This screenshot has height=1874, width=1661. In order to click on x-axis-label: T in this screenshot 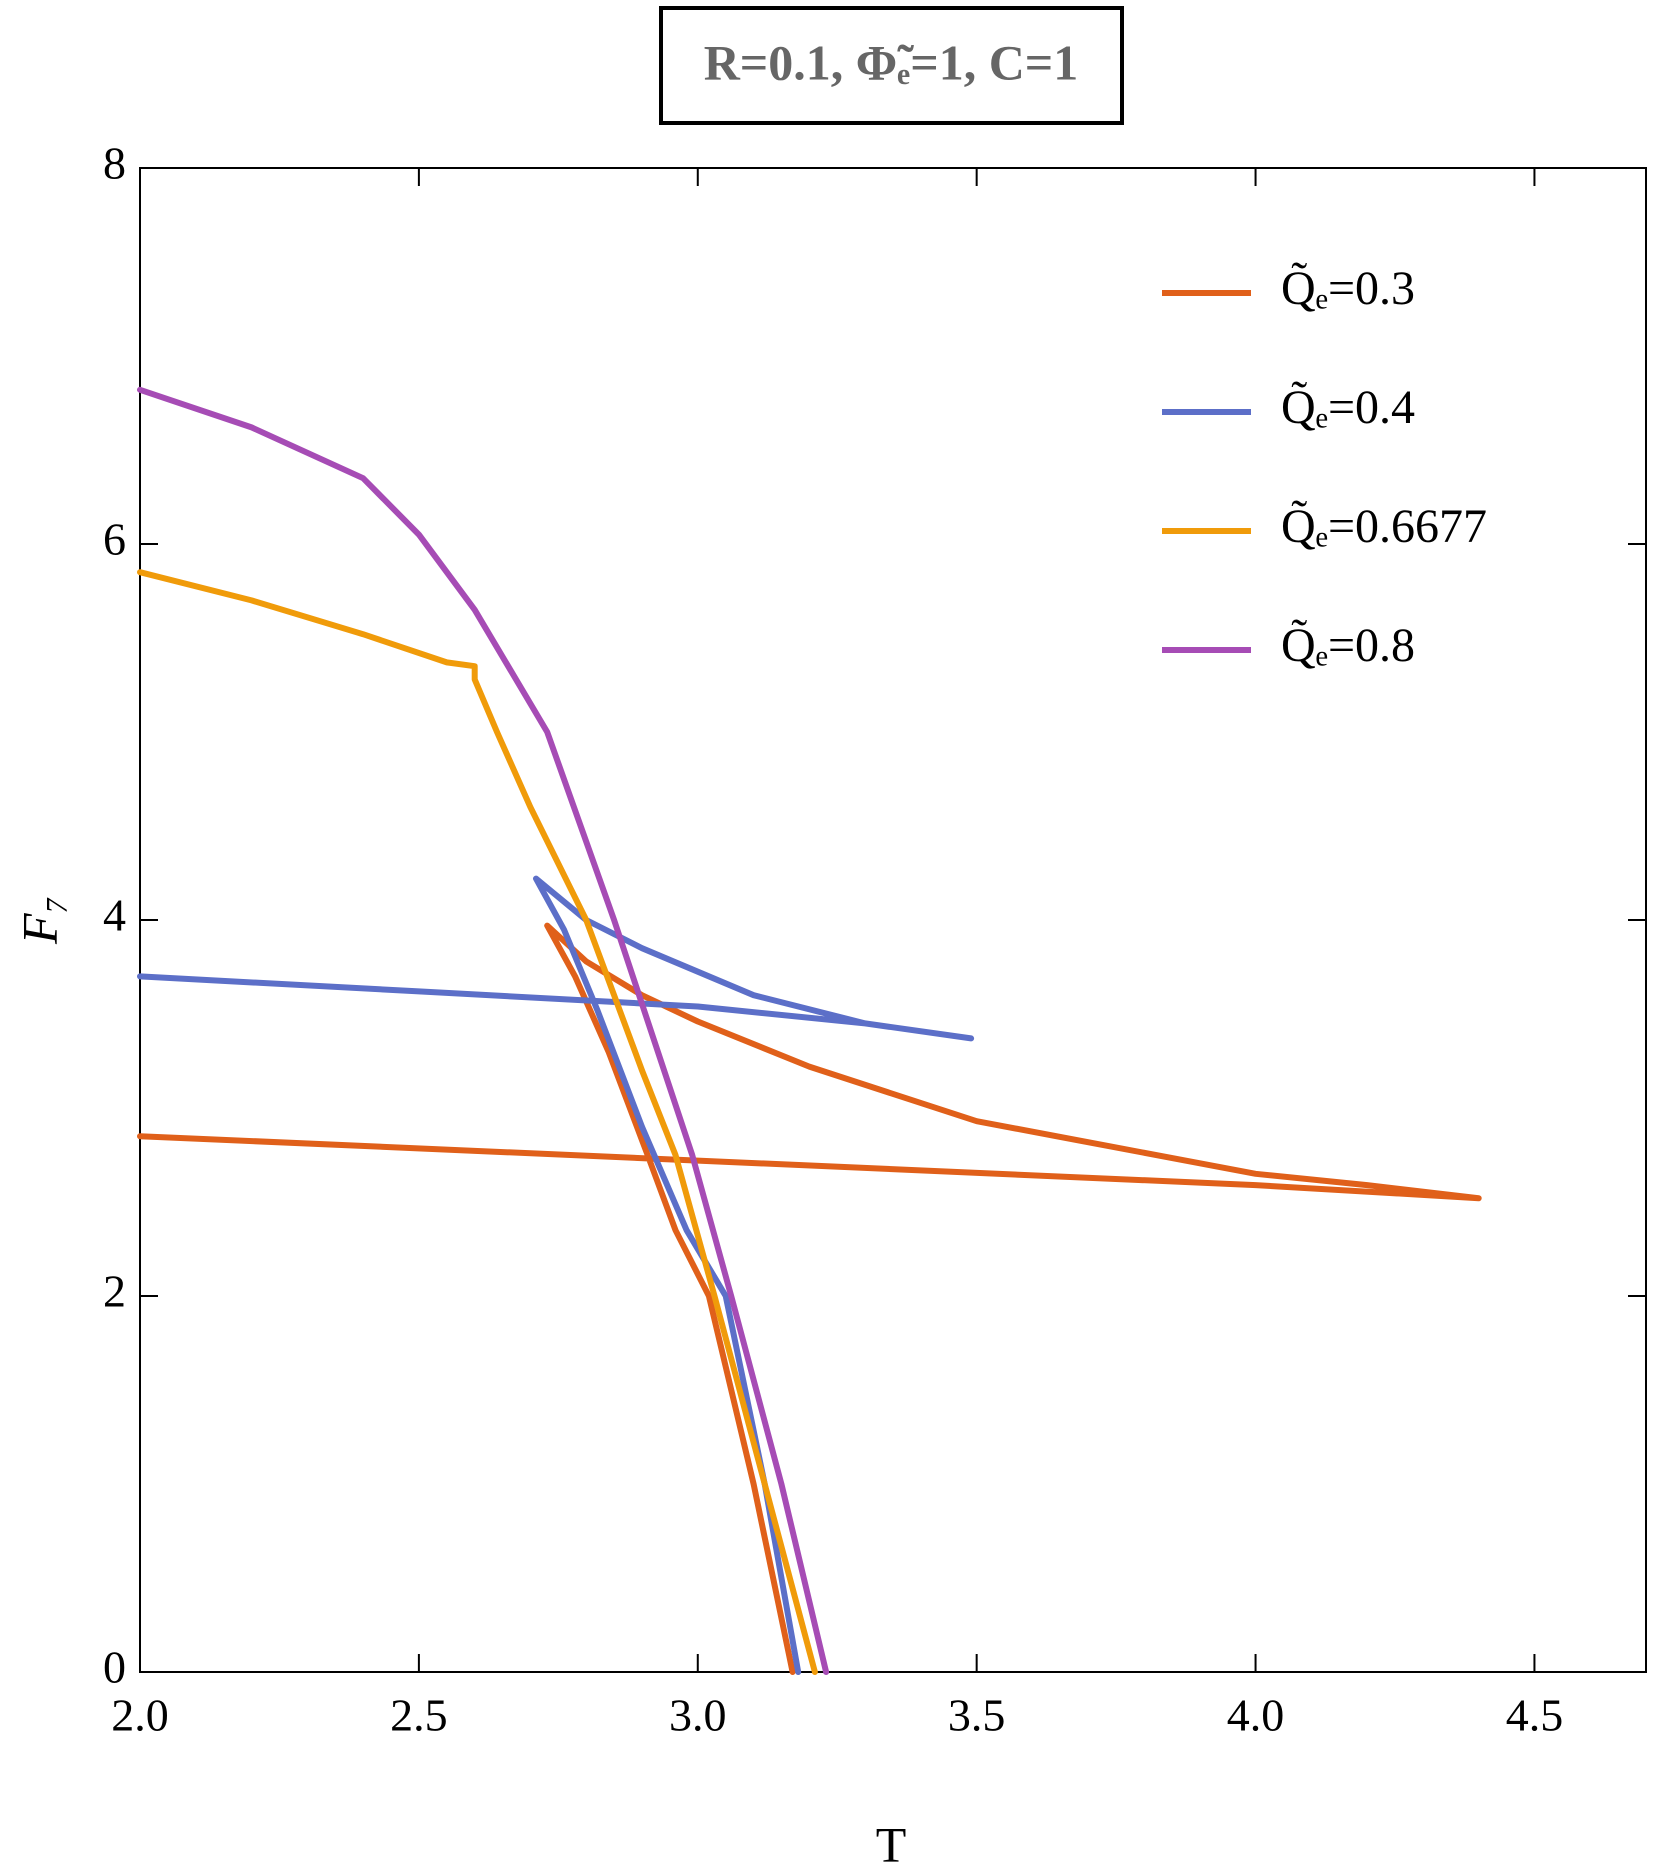, I will do `click(891, 1844)`.